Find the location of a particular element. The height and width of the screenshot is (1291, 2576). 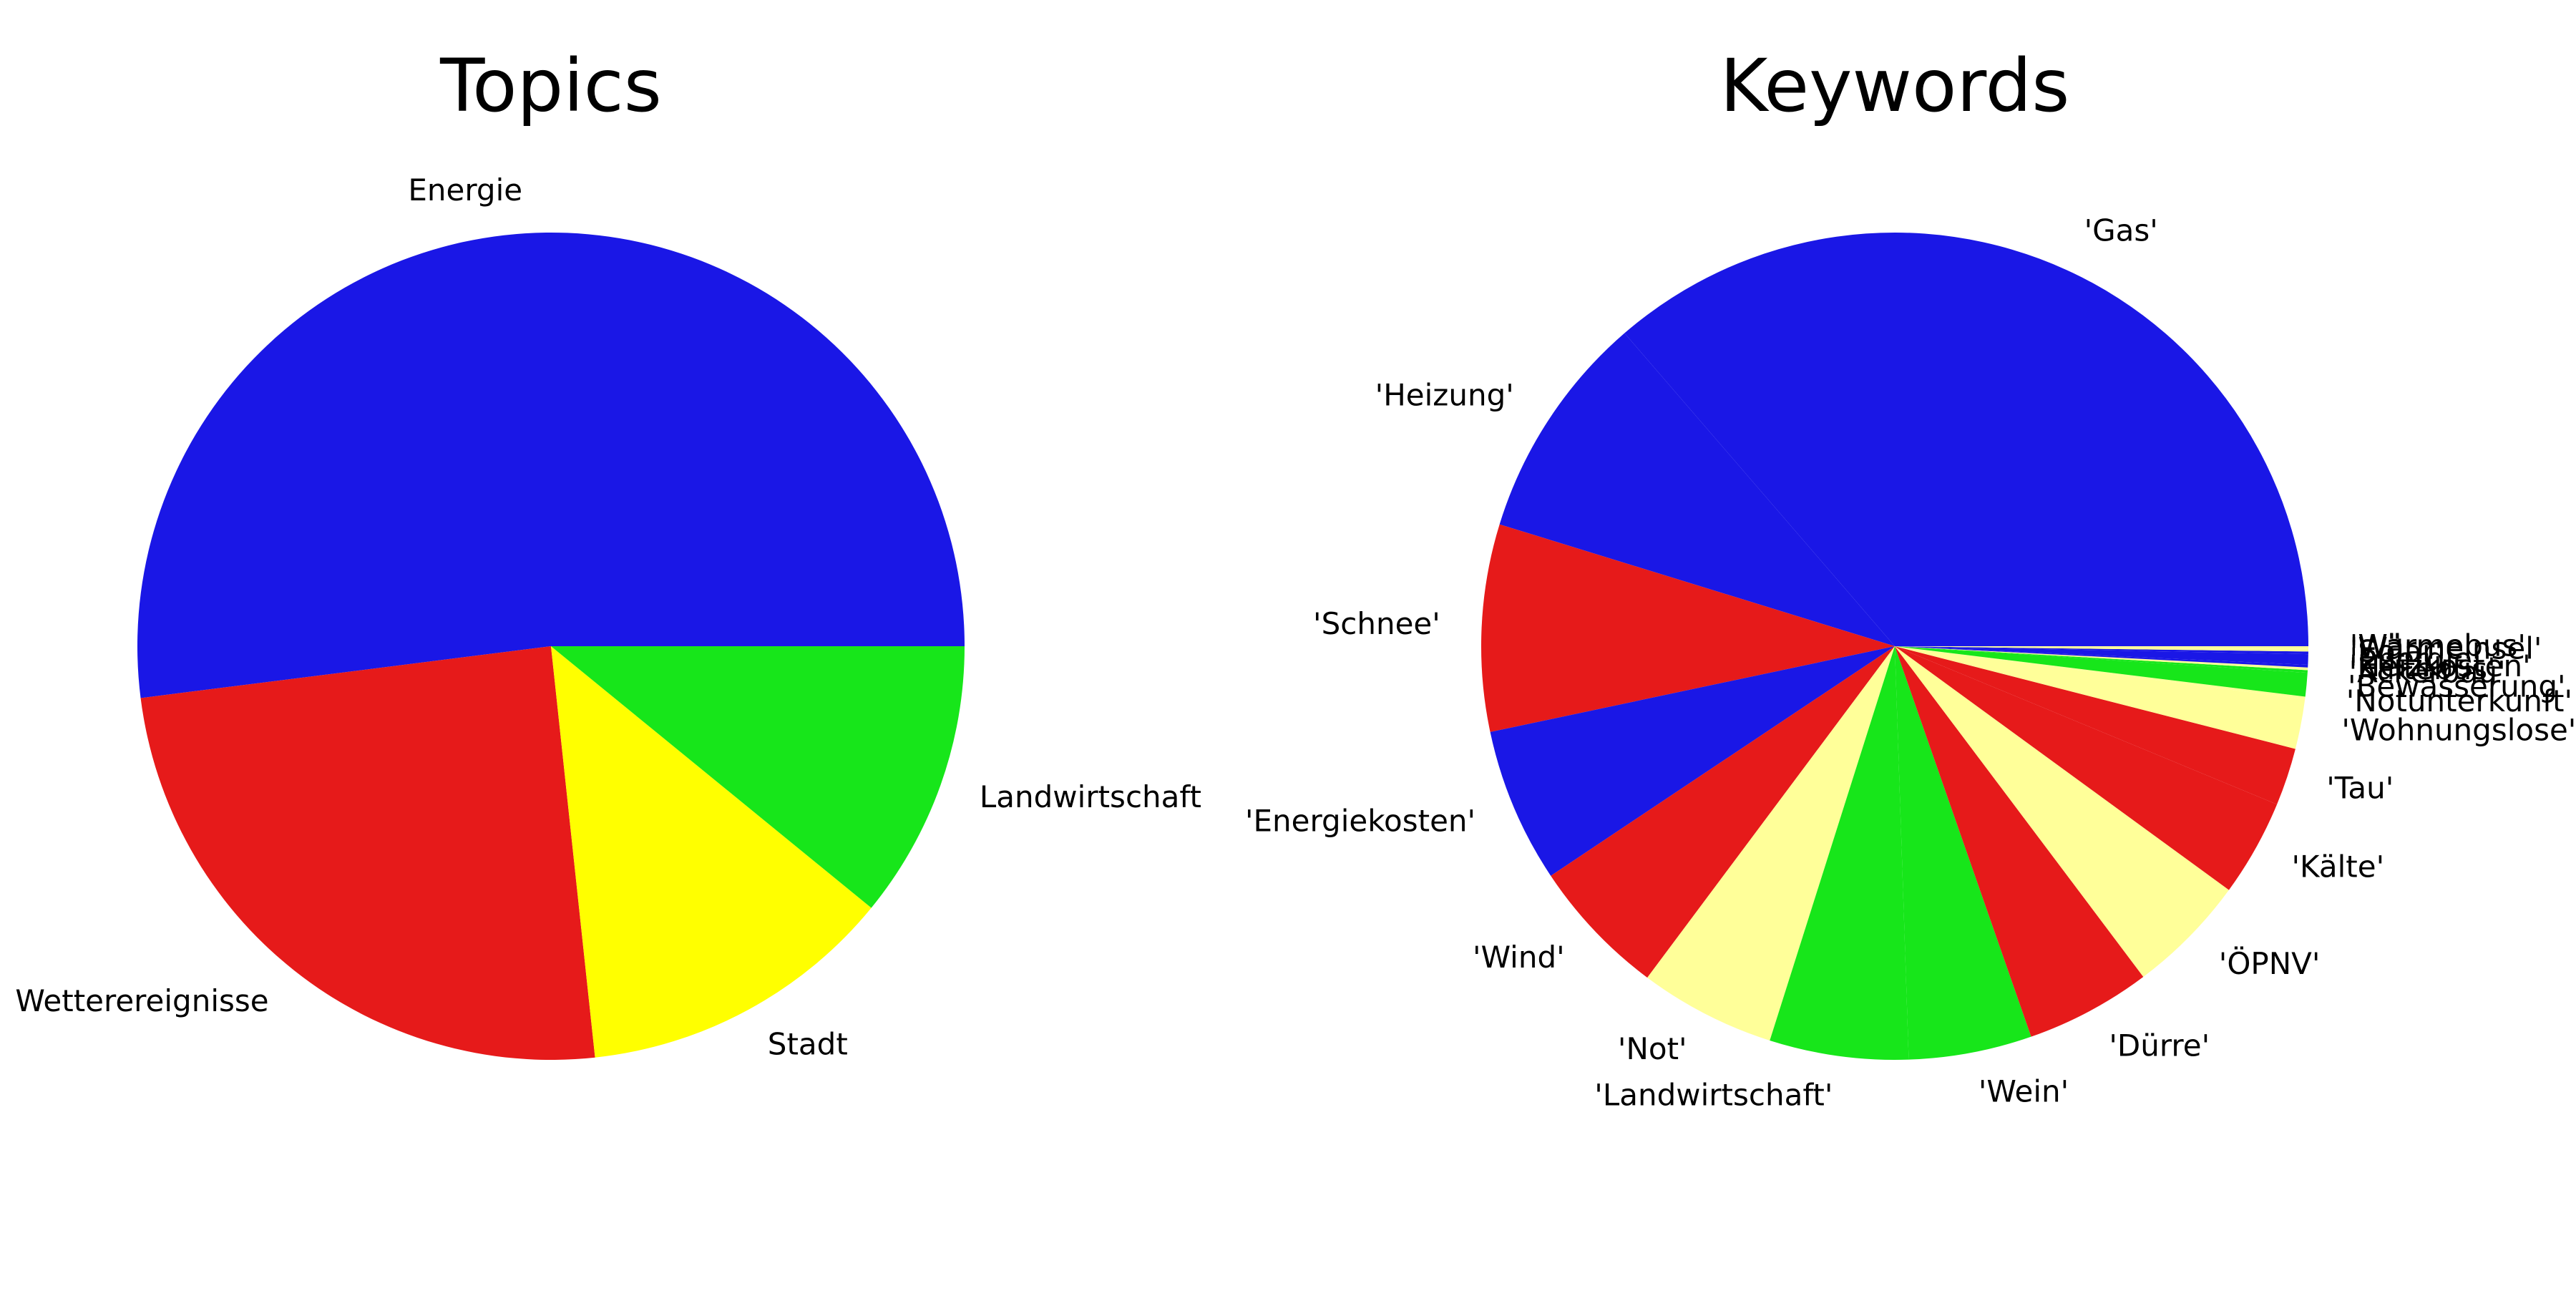

chart-title: Topics is located at coordinates (550, 86).